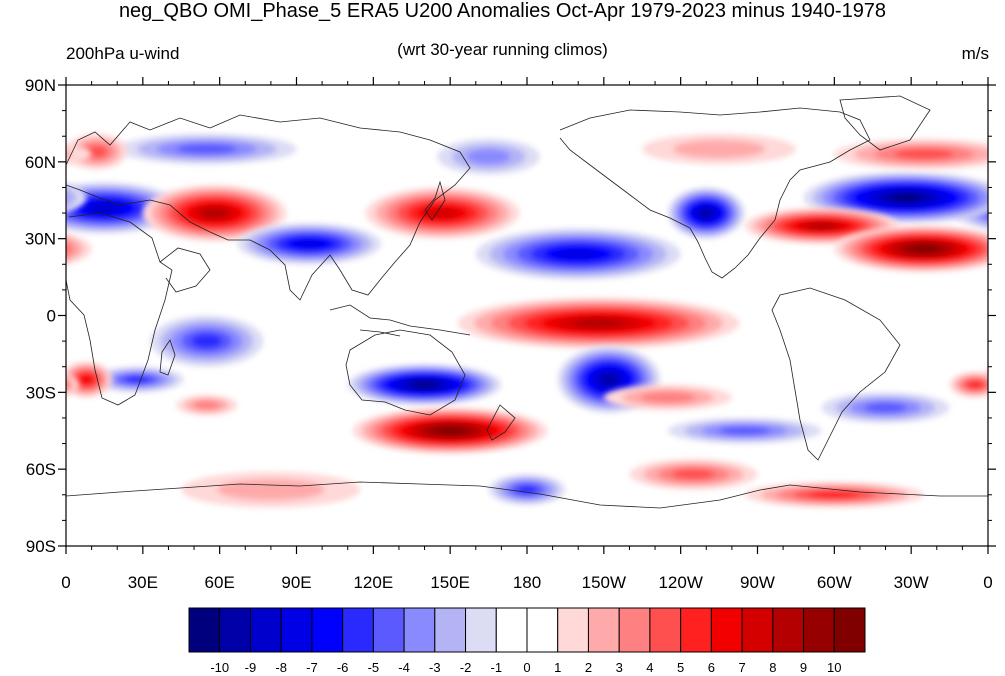 The width and height of the screenshot is (1005, 676). Describe the element at coordinates (219, 667) in the screenshot. I see `colorbar-label: -10` at that location.